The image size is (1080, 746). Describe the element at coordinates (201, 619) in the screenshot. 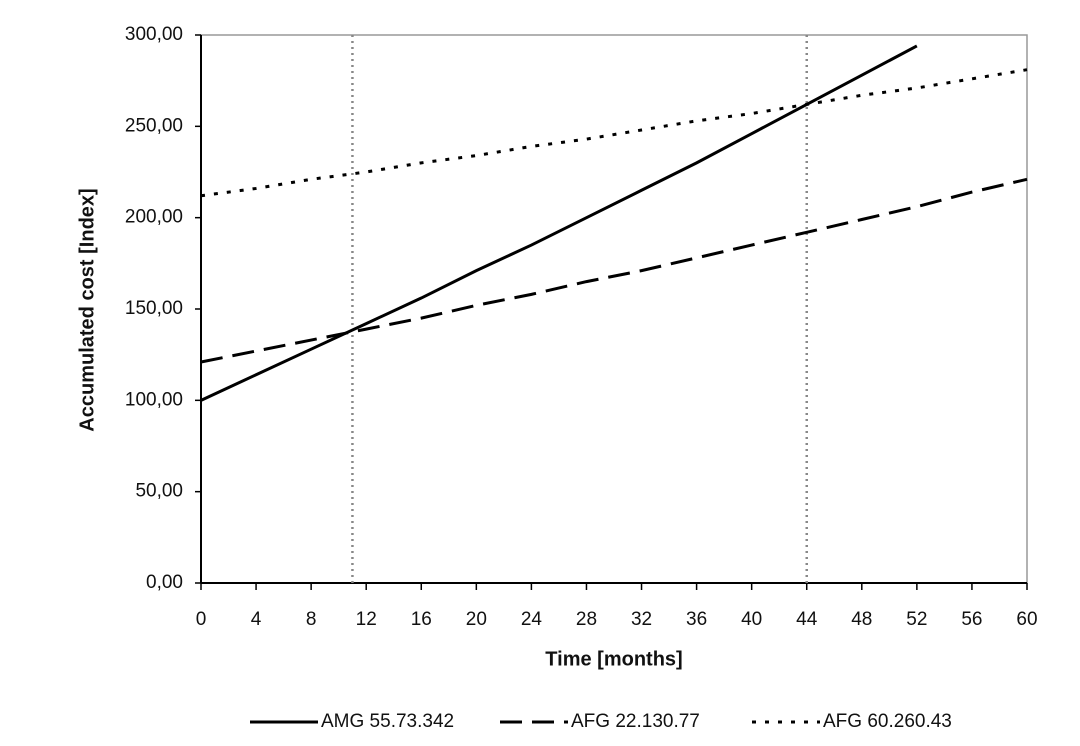

I see `x-tick-label: 0` at that location.